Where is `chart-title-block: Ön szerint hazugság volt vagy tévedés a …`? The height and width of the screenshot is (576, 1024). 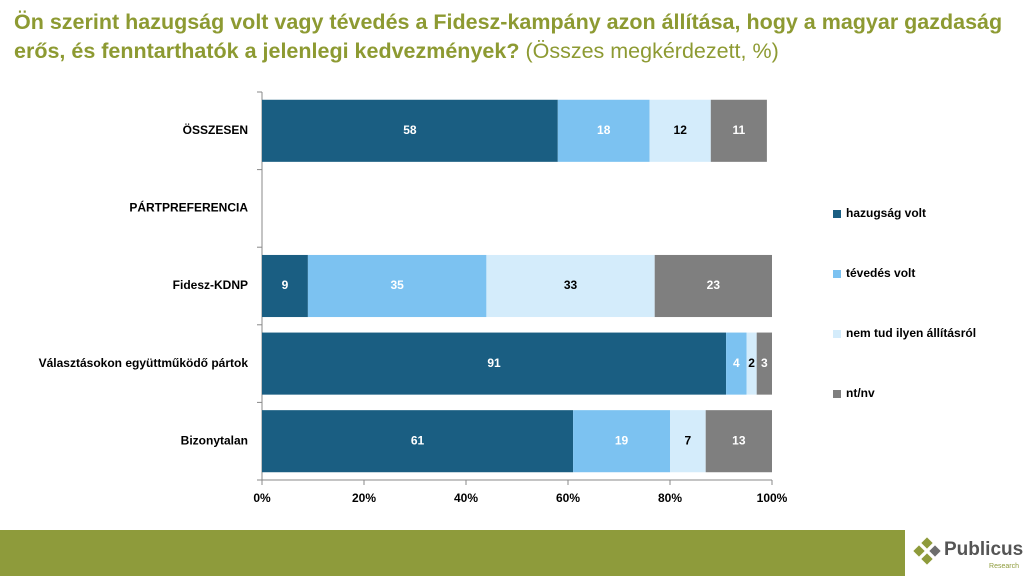
chart-title-block: Ön szerint hazugság volt vagy tévedés a … is located at coordinates (514, 37).